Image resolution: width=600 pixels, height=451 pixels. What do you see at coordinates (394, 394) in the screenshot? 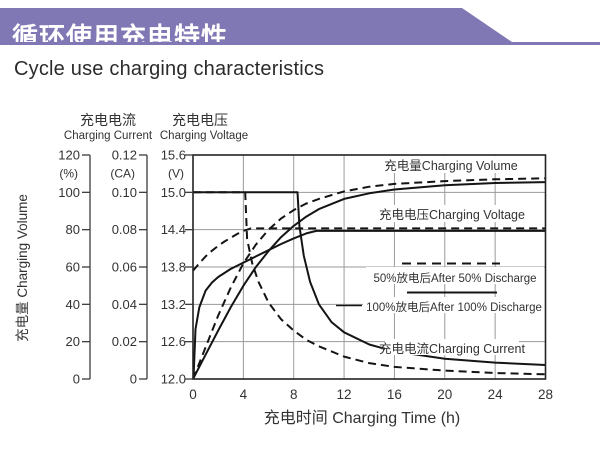
I see `x-tick-label: 16` at bounding box center [394, 394].